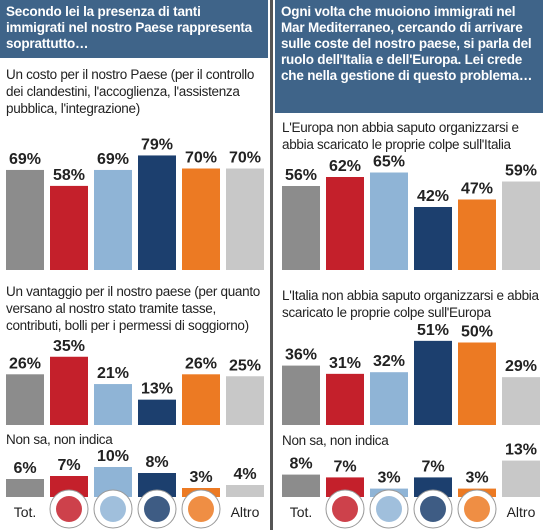  Describe the element at coordinates (69, 346) in the screenshot. I see `value-label: 35%` at that location.